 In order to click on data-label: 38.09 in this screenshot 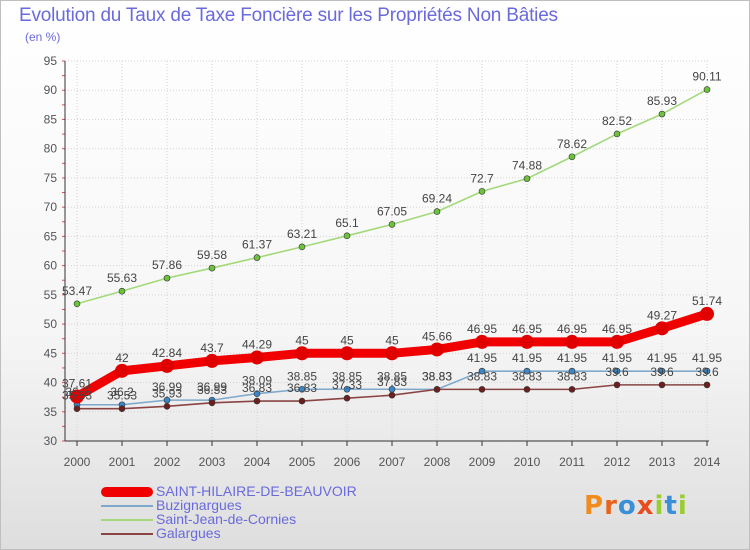, I will do `click(257, 381)`.